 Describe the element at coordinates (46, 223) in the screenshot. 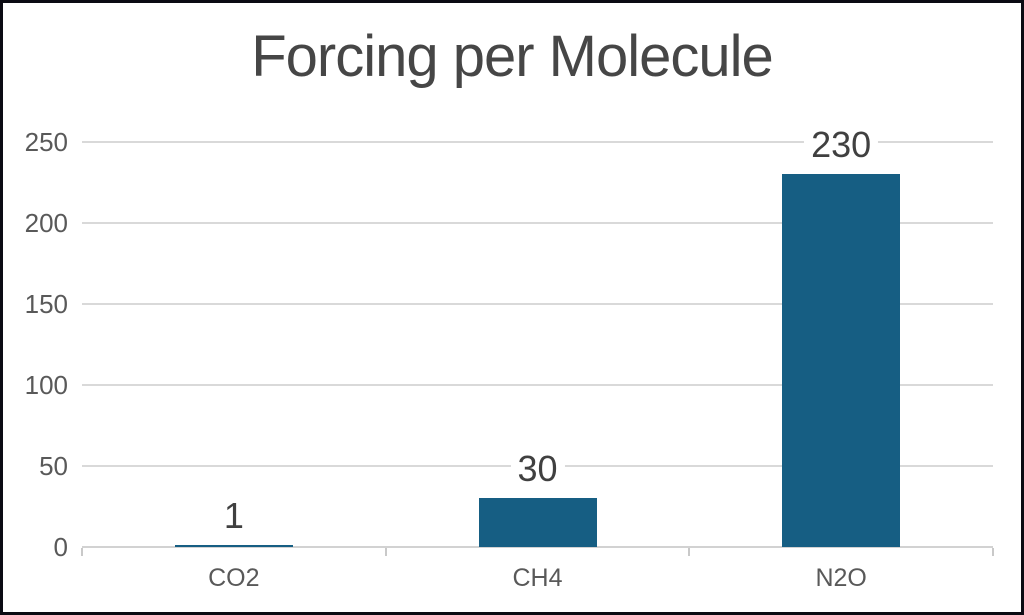

I see `y-axis-tick-label: 200` at that location.